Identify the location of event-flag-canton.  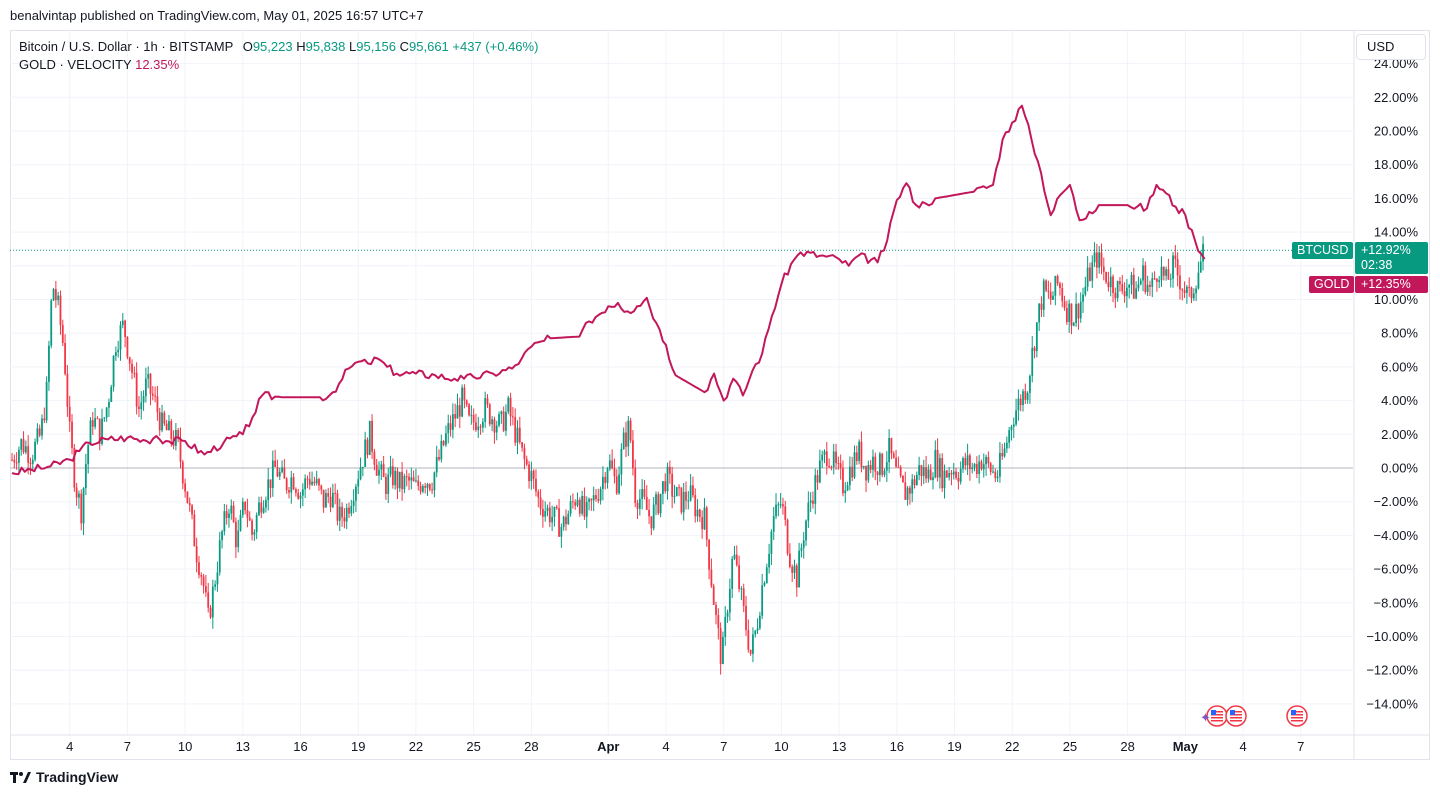
(1213, 712).